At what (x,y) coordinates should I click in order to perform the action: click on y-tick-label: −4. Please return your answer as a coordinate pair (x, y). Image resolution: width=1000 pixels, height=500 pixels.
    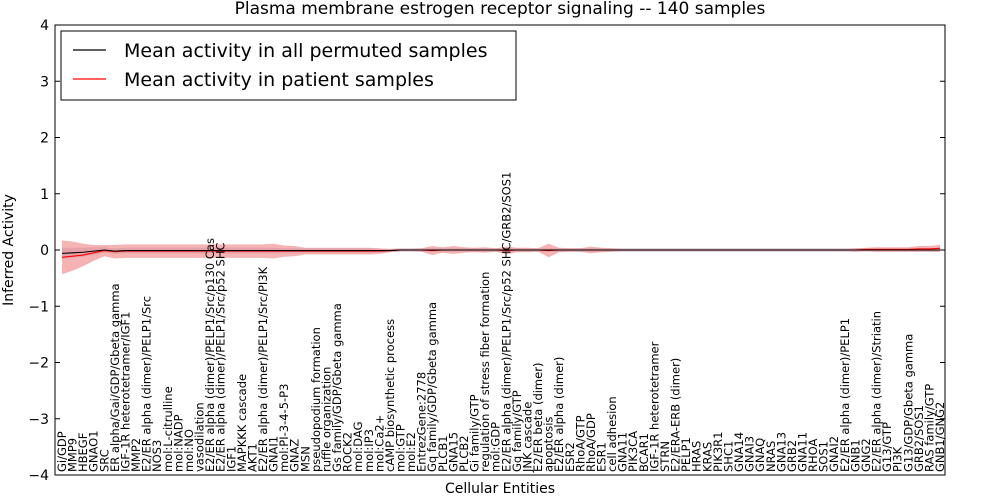
    Looking at the image, I should click on (38, 476).